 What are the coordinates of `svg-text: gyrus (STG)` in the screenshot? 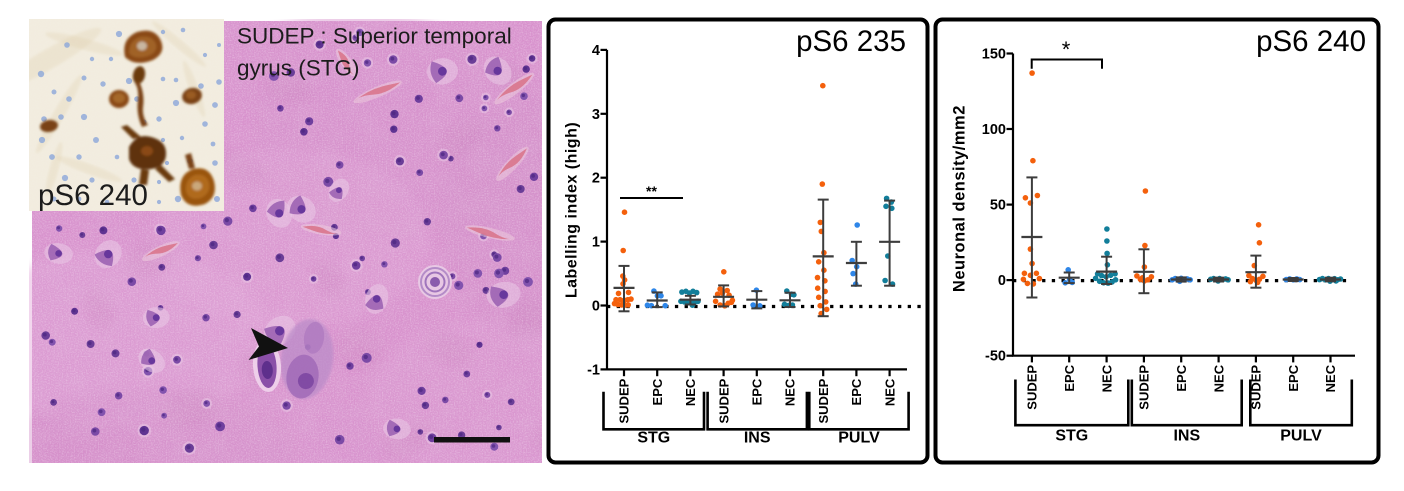 It's located at (298, 67).